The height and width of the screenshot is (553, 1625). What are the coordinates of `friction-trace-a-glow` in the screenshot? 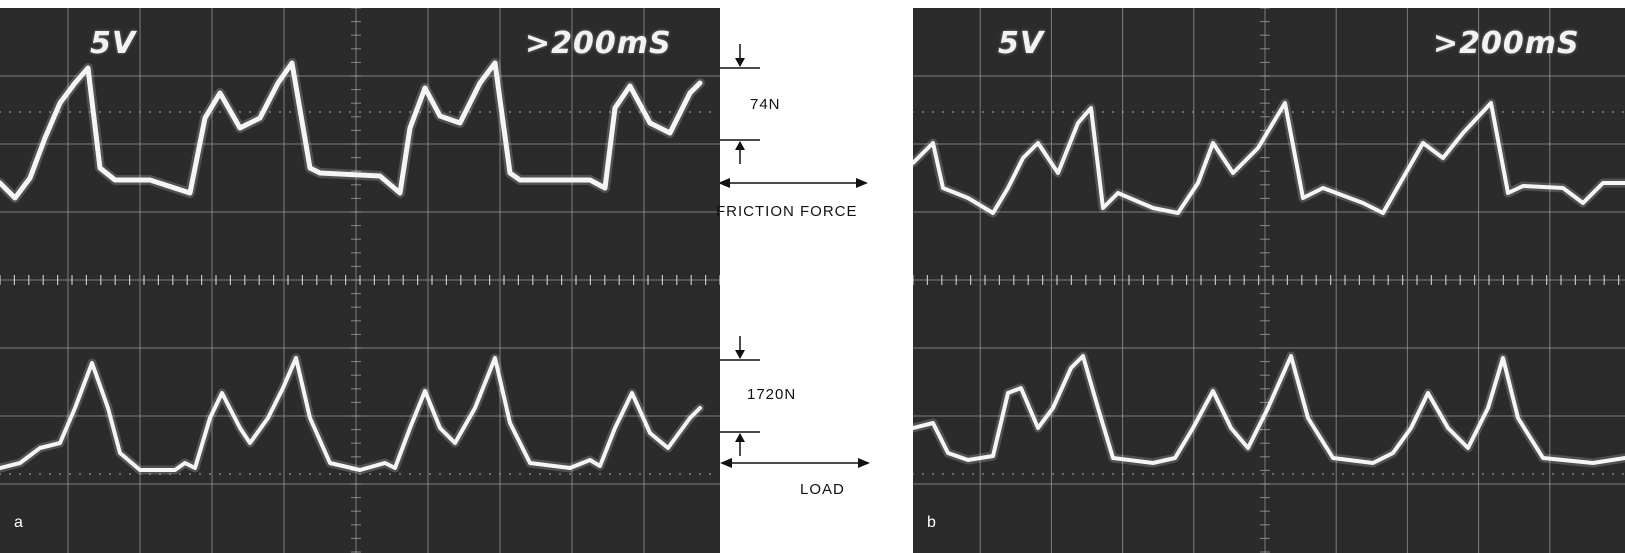 It's located at (352, 130).